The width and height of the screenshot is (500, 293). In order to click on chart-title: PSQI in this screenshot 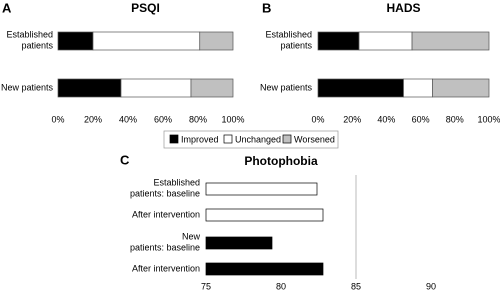, I will do `click(145, 8)`.